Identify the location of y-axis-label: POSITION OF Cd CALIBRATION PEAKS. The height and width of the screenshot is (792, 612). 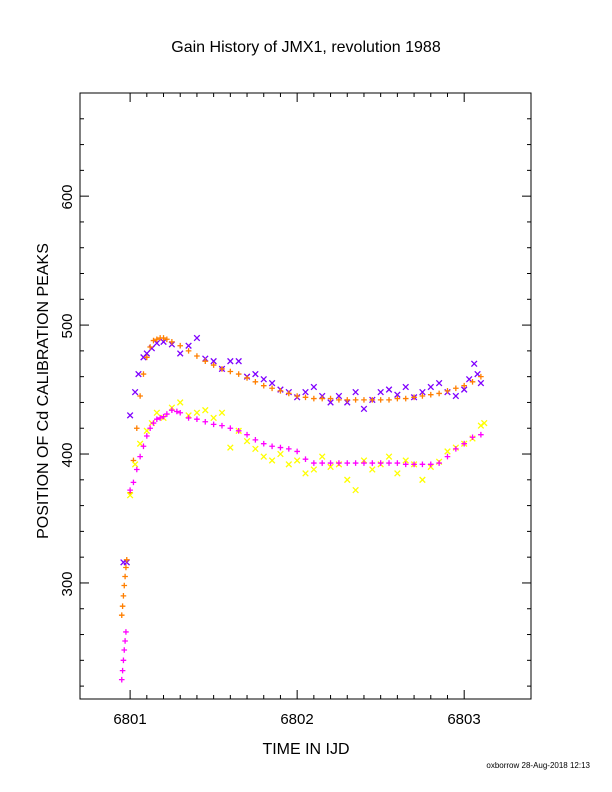
(43, 391).